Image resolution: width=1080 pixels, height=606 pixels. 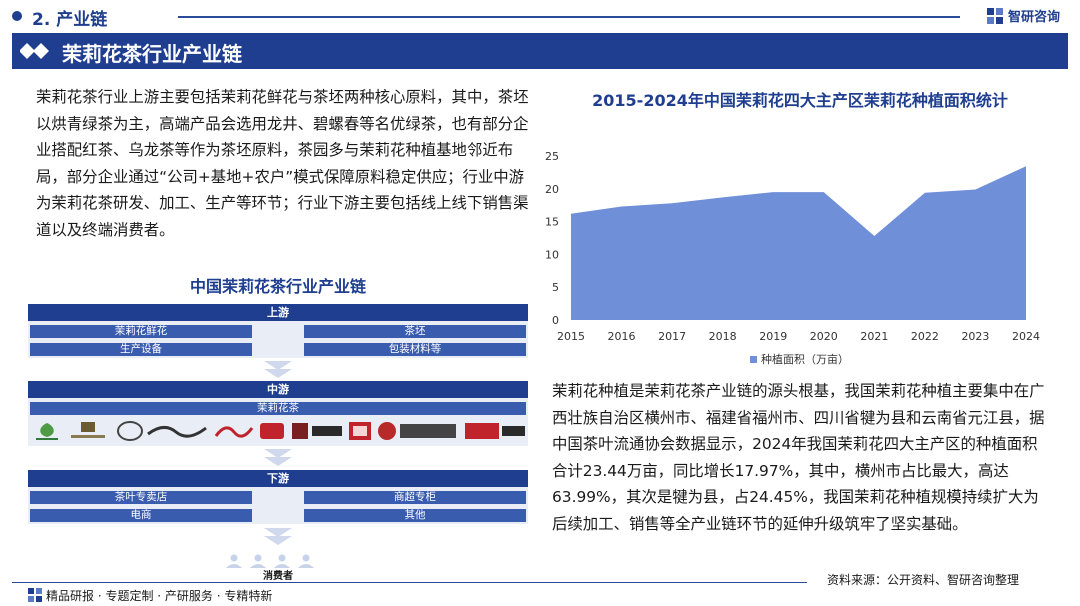 What do you see at coordinates (824, 336) in the screenshot?
I see `x-tick-label: 2020` at bounding box center [824, 336].